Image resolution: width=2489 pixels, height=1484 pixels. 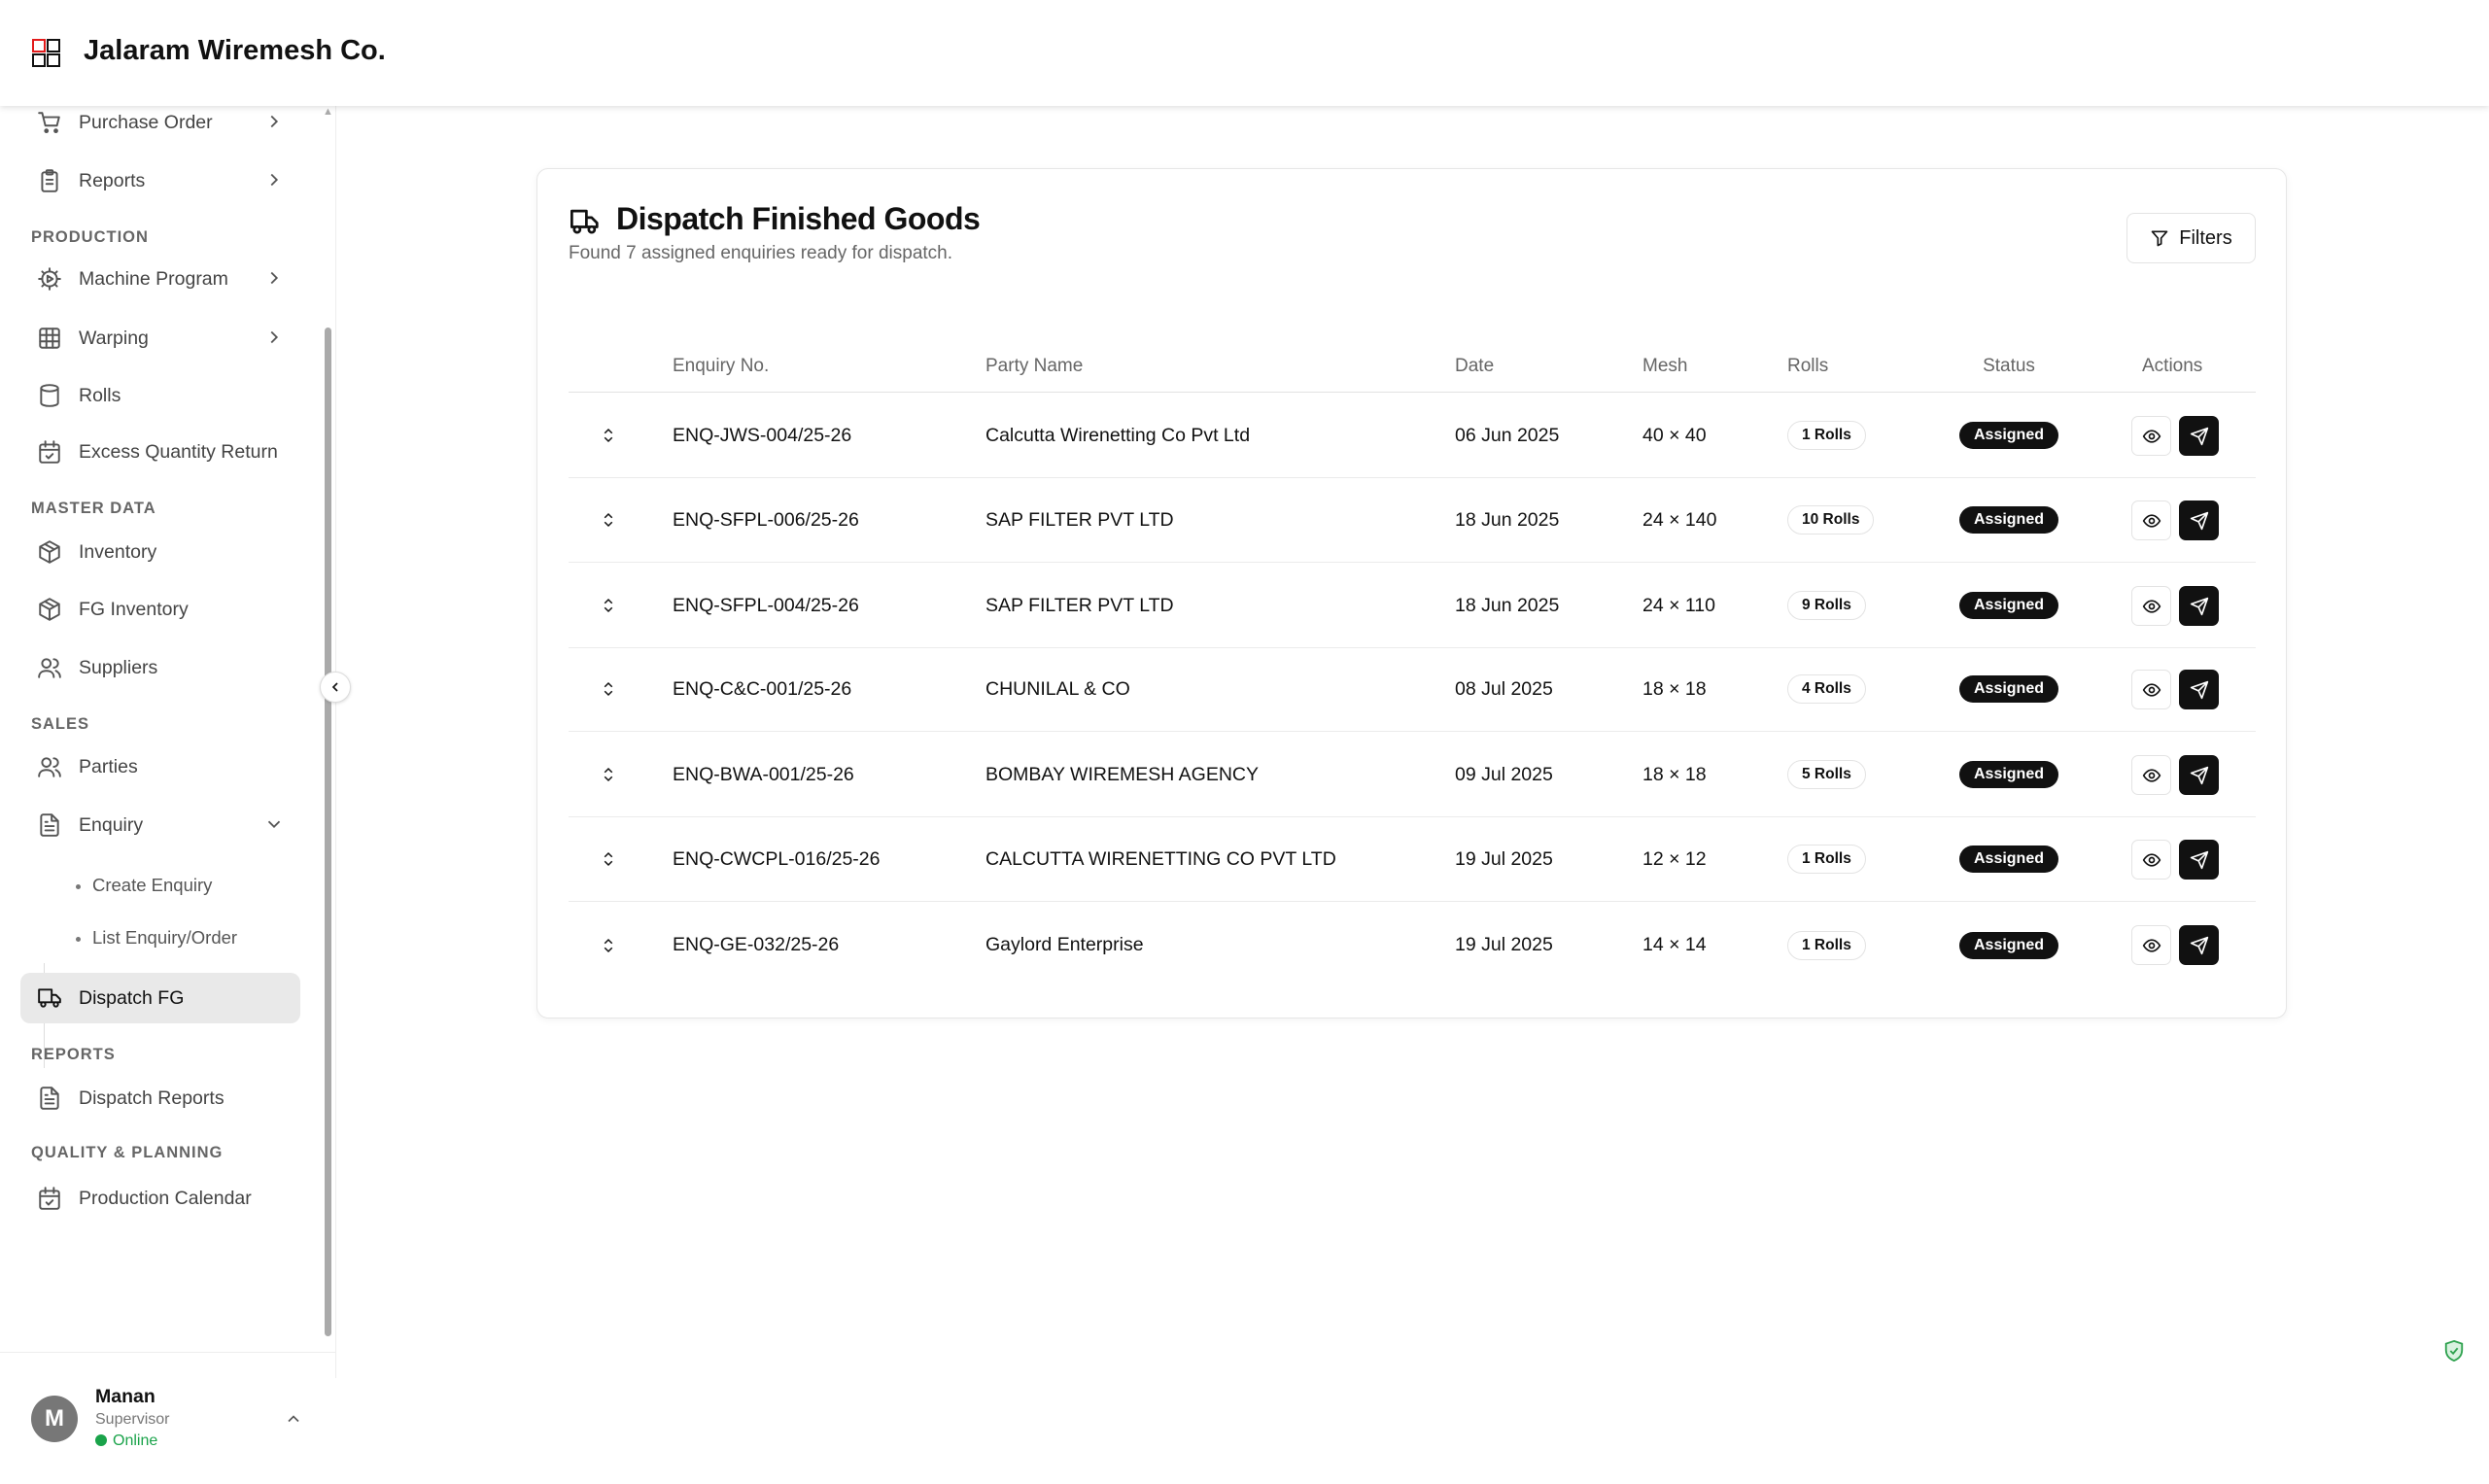 I want to click on bullet-icon, so click(x=78, y=886).